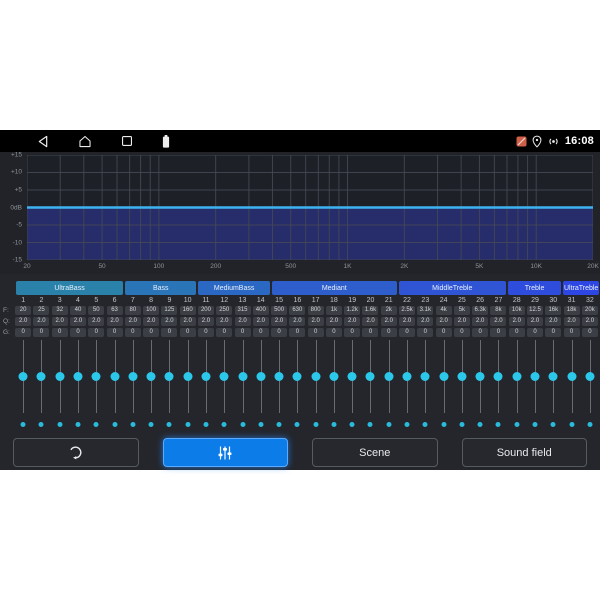  What do you see at coordinates (375, 452) in the screenshot?
I see `scene-button: Scene` at bounding box center [375, 452].